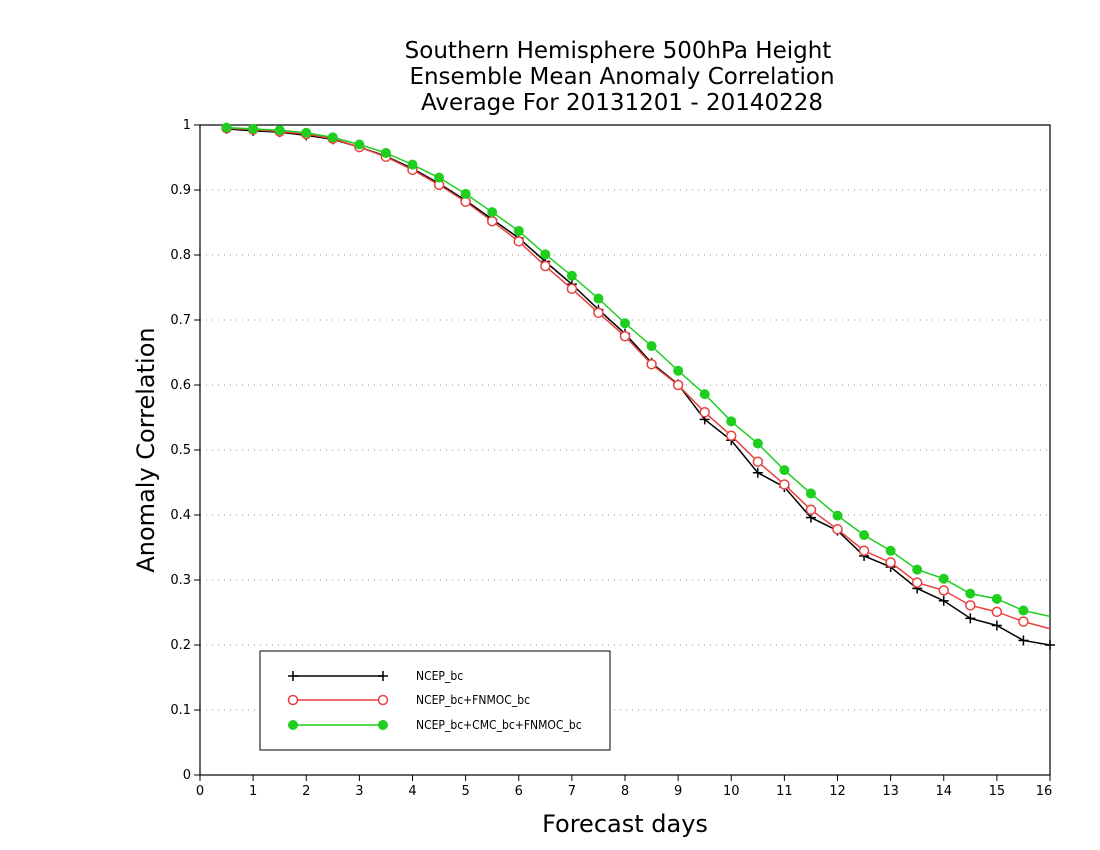 The width and height of the screenshot is (1100, 850). What do you see at coordinates (180, 320) in the screenshot?
I see `y-tick-label: 0.7` at bounding box center [180, 320].